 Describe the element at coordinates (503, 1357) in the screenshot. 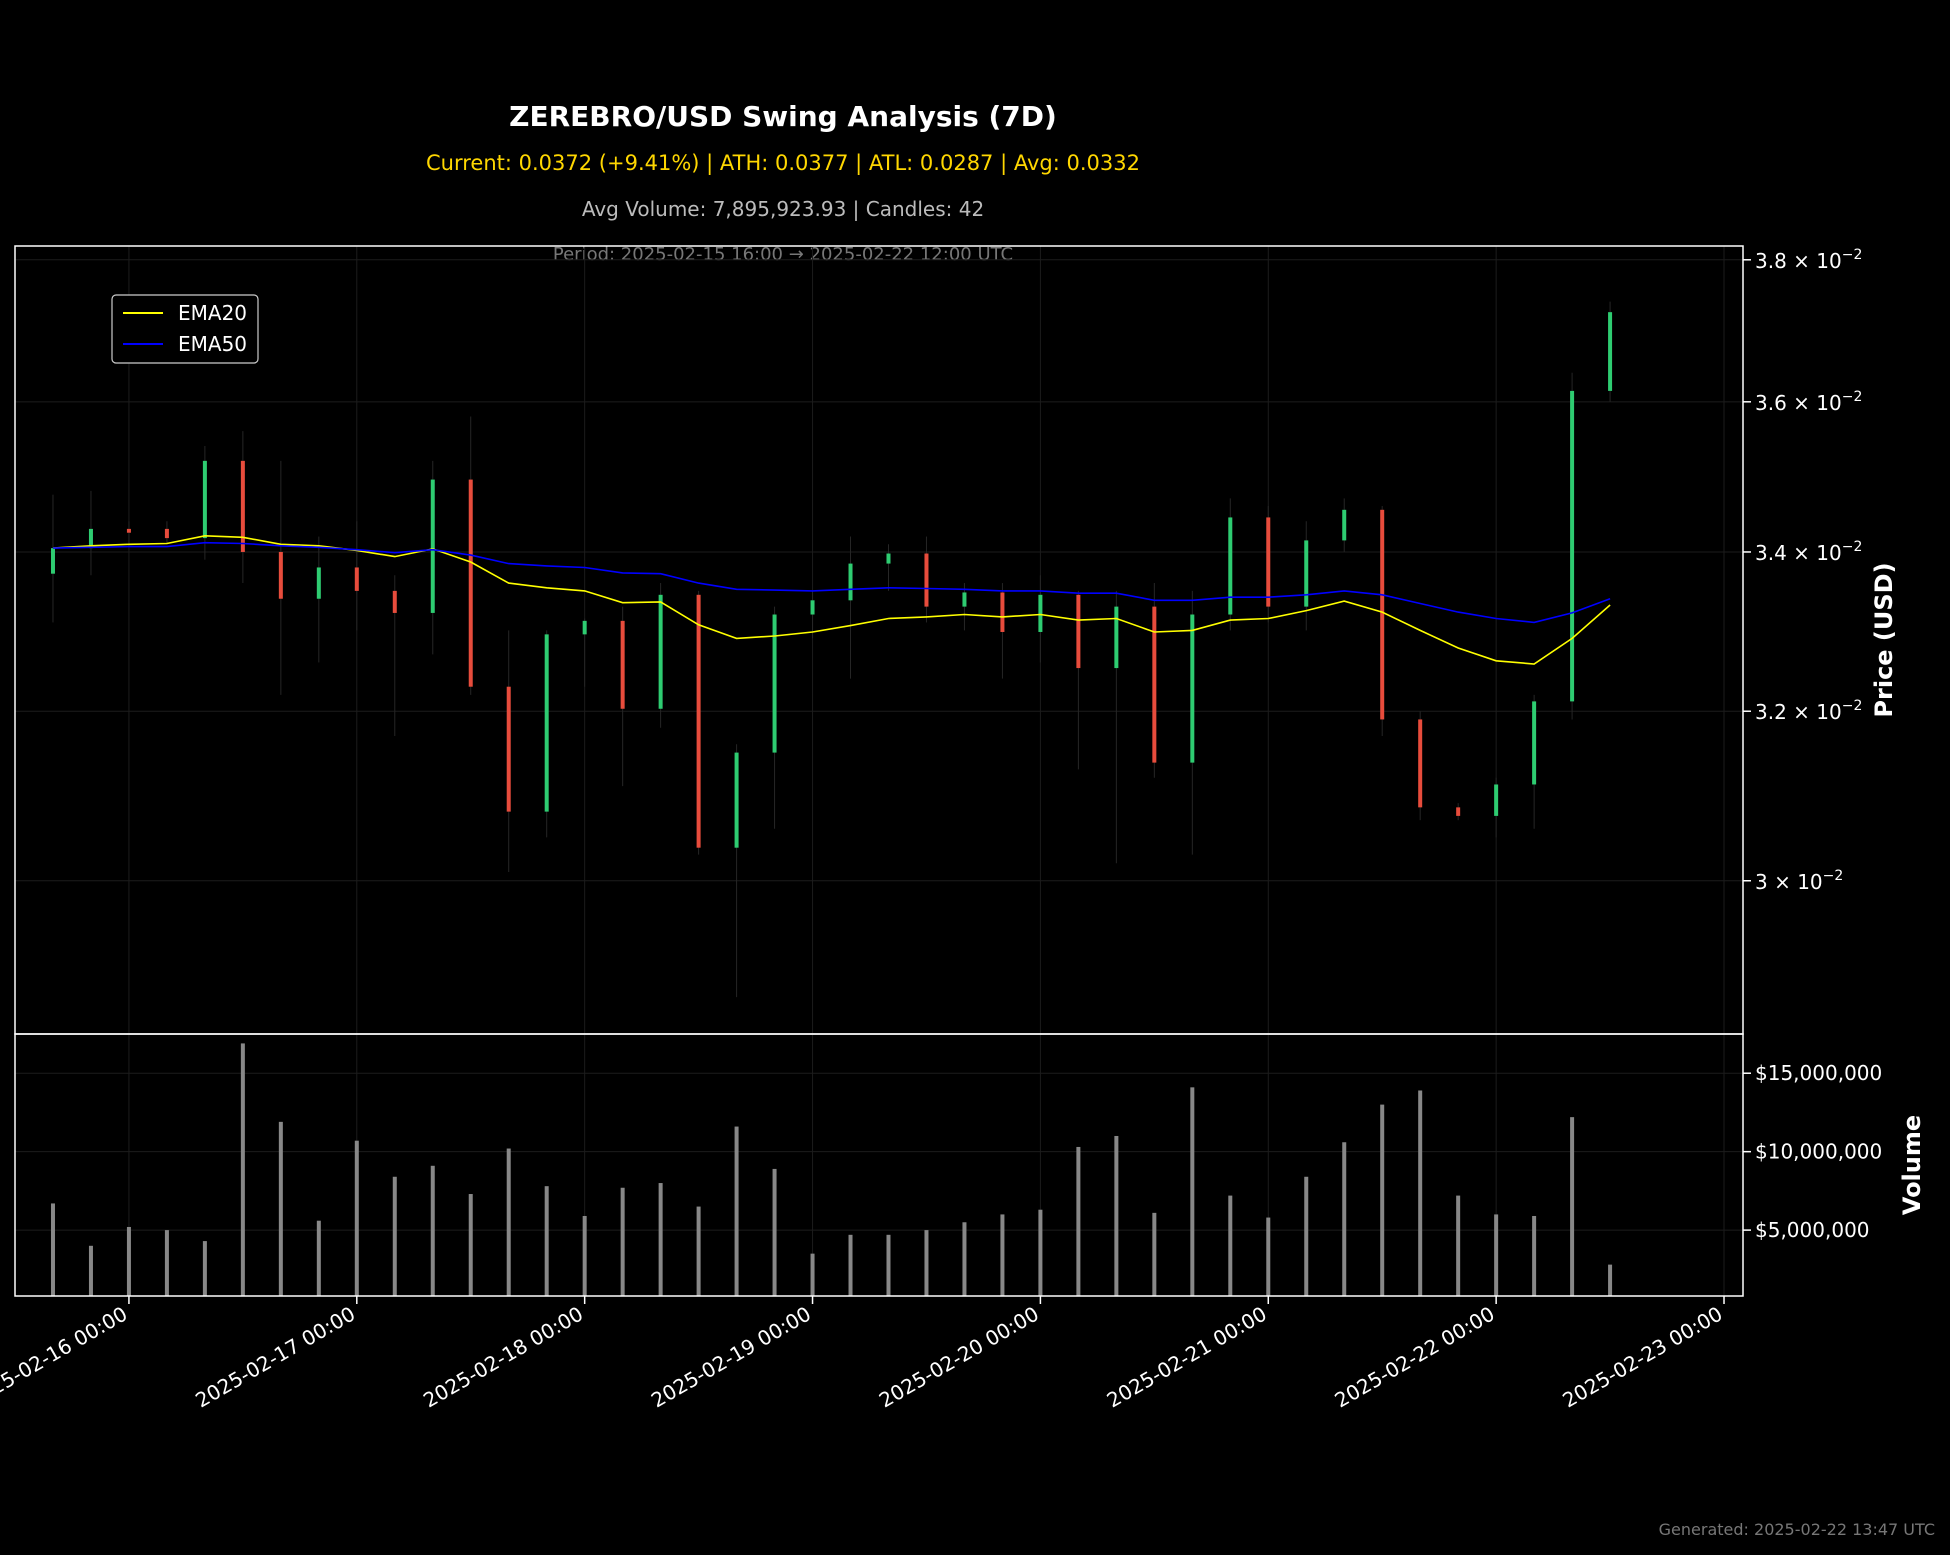

I see `x-tick-label: 2025-02-18 00:00` at that location.